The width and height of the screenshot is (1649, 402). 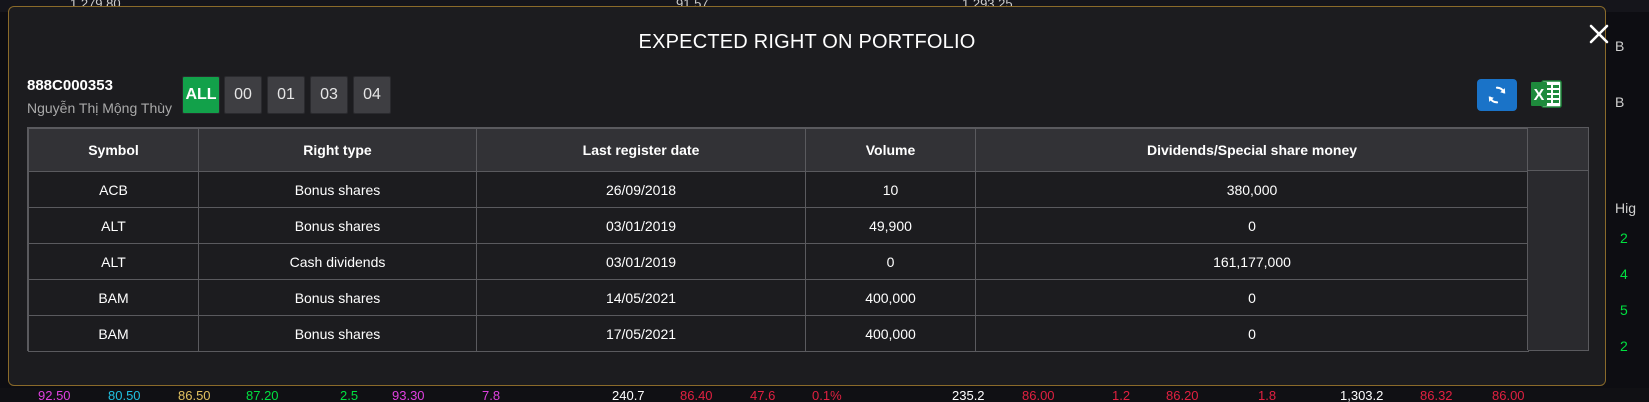 What do you see at coordinates (1558, 149) in the screenshot?
I see `table-scroll-gutter-head` at bounding box center [1558, 149].